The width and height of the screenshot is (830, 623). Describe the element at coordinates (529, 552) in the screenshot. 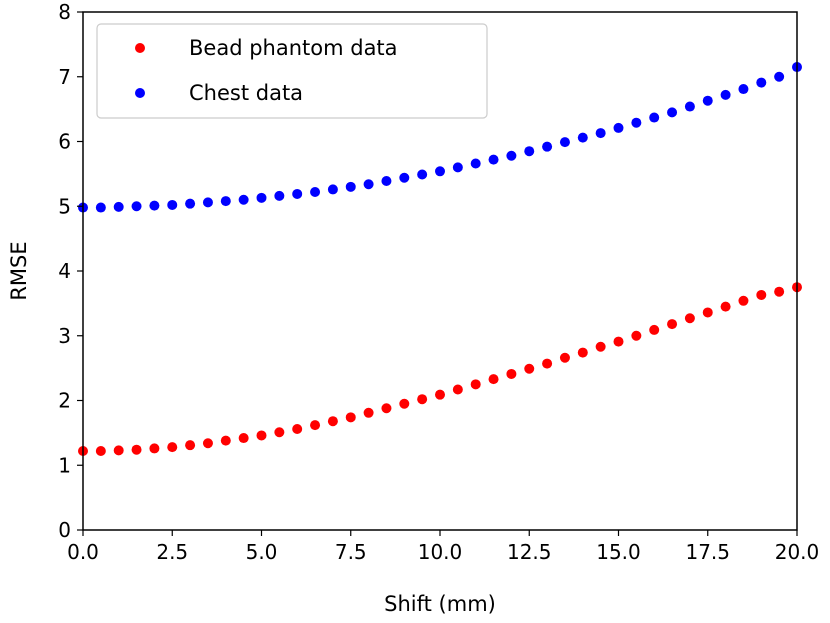

I see `x-tick-label: 12.5` at that location.